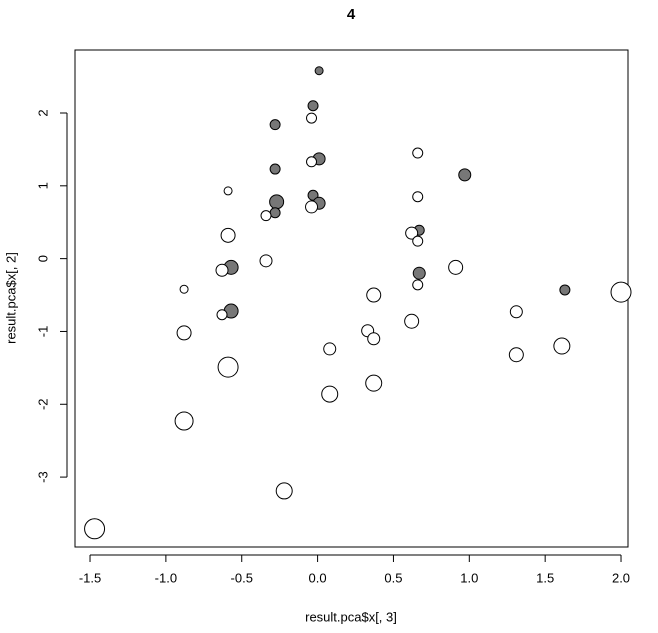 The image size is (658, 633). Describe the element at coordinates (242, 577) in the screenshot. I see `x-tick-label: -0.5` at that location.